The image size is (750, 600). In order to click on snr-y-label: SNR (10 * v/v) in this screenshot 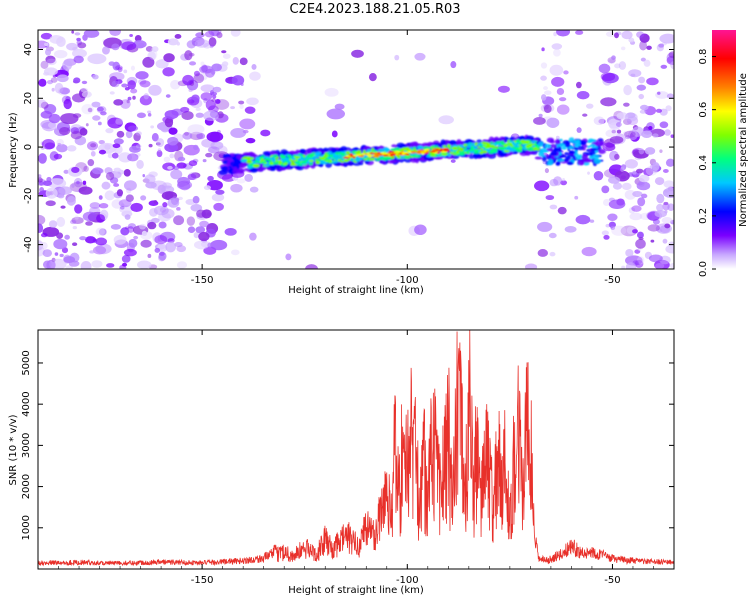, I will do `click(13, 449)`.